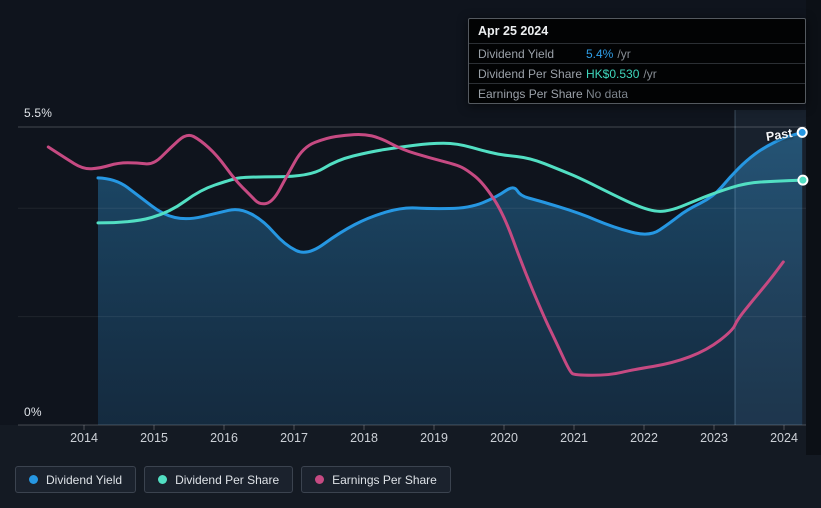 The image size is (821, 508). What do you see at coordinates (714, 438) in the screenshot?
I see `x-tick-label-2023: 2023` at bounding box center [714, 438].